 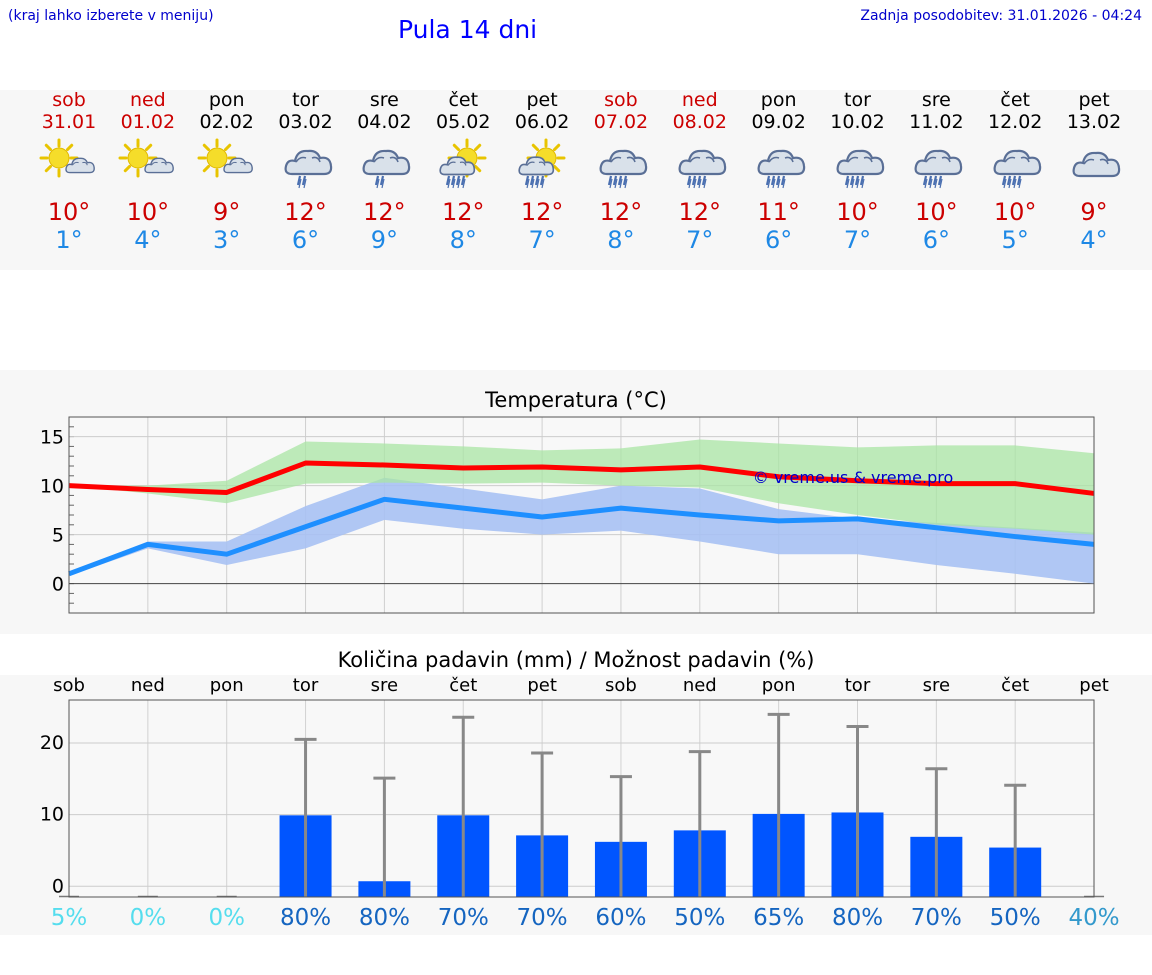 What do you see at coordinates (226, 122) in the screenshot?
I see `forecast-date: 02.02` at bounding box center [226, 122].